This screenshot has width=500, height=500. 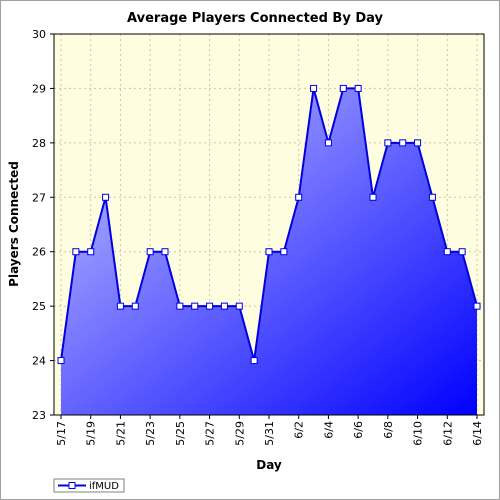 What do you see at coordinates (447, 433) in the screenshot?
I see `x-tick-label: 6/12` at bounding box center [447, 433].